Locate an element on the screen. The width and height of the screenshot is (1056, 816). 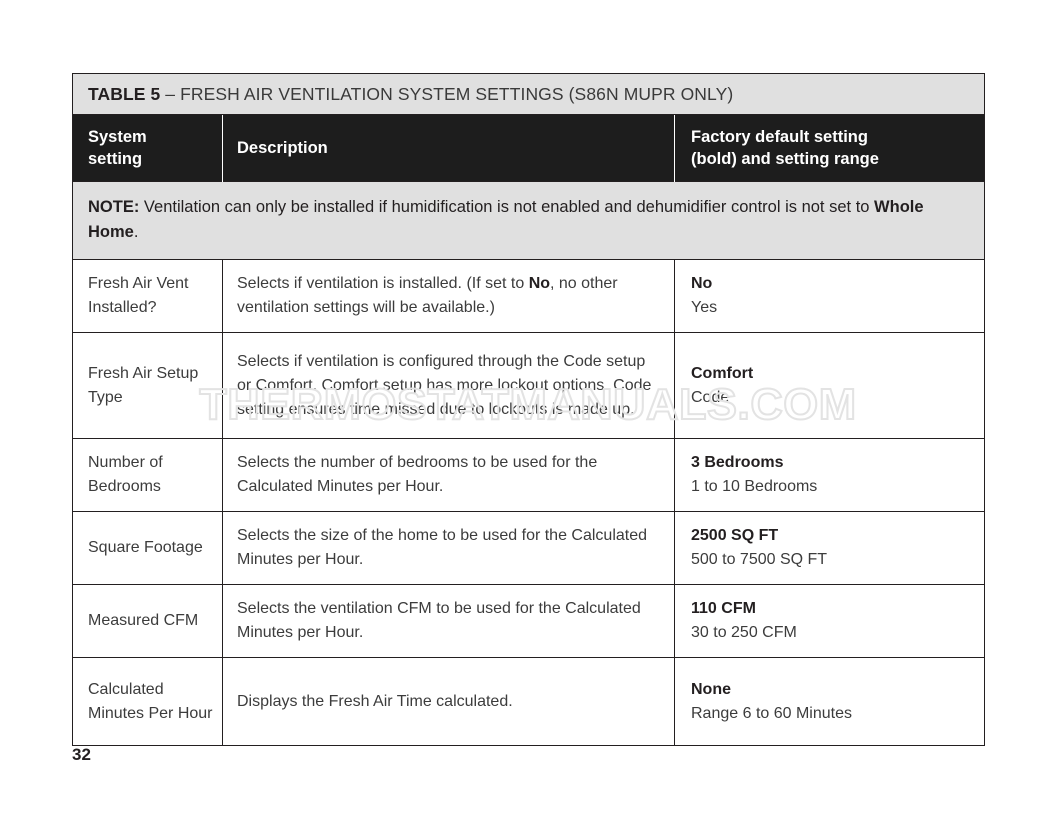
factory-default-value: Comfort is located at coordinates (722, 373).